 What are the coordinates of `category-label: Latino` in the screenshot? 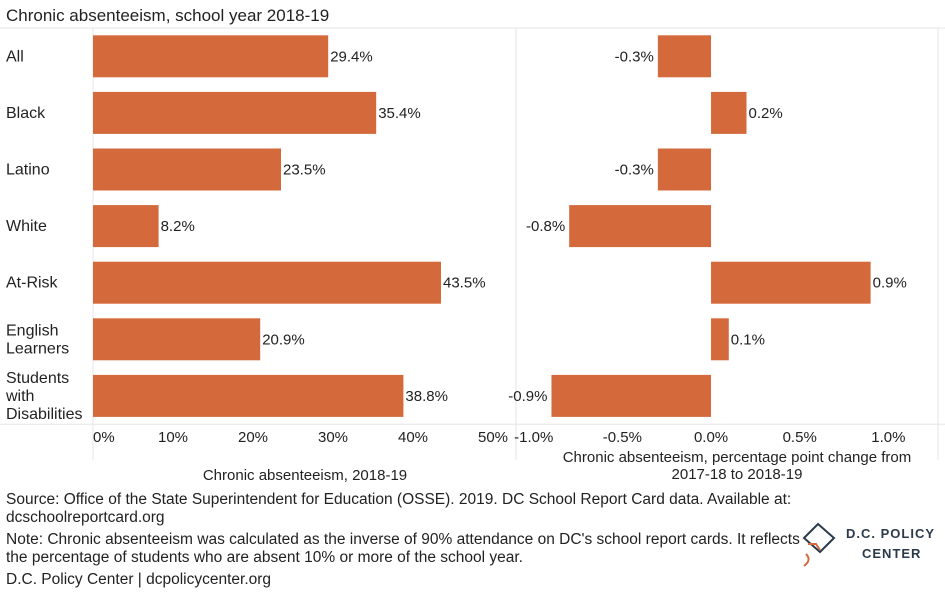 It's located at (28, 170).